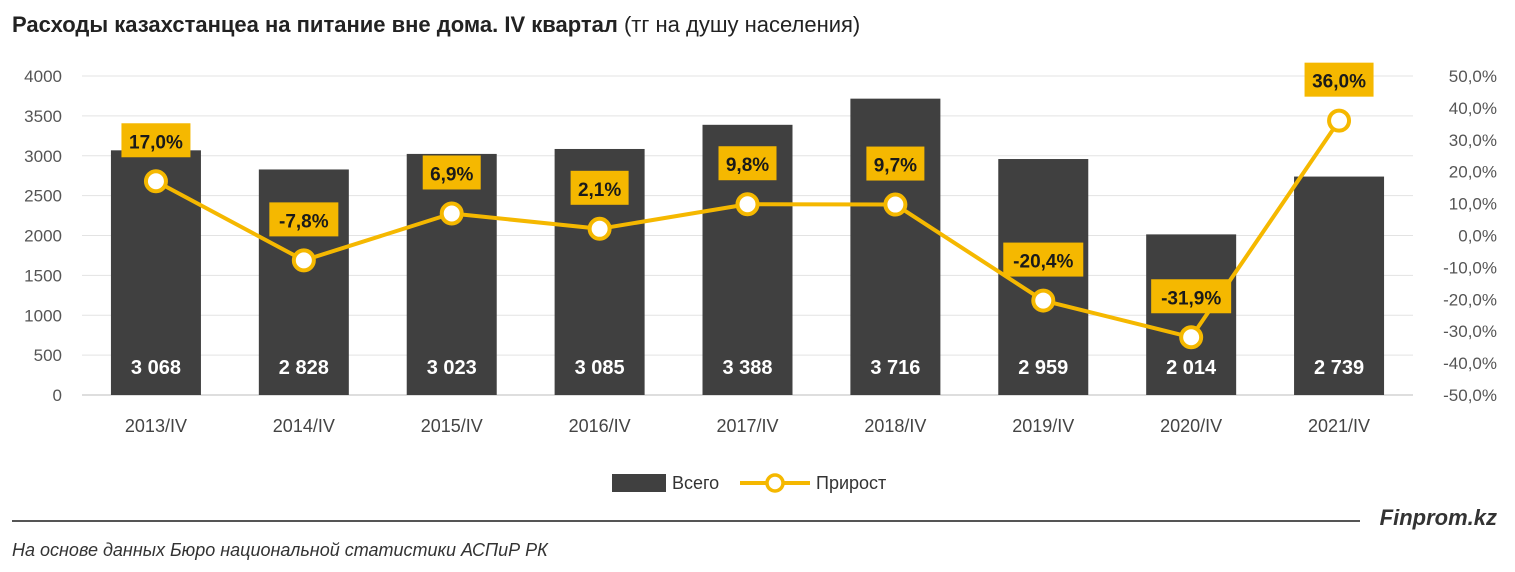 The image size is (1515, 572). Describe the element at coordinates (1339, 426) in the screenshot. I see `category-label: 2021/IV` at that location.